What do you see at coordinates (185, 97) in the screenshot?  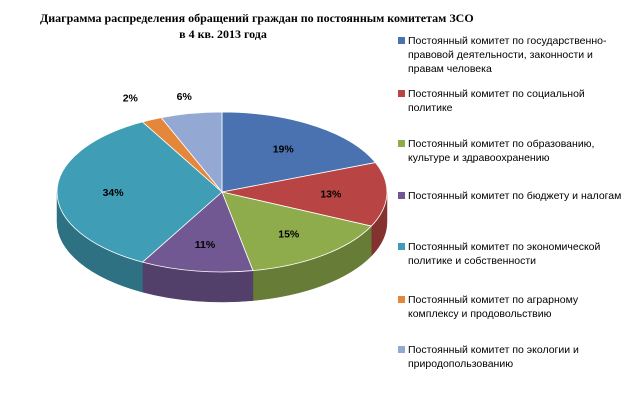 I see `pie-data-label: 6%` at bounding box center [185, 97].